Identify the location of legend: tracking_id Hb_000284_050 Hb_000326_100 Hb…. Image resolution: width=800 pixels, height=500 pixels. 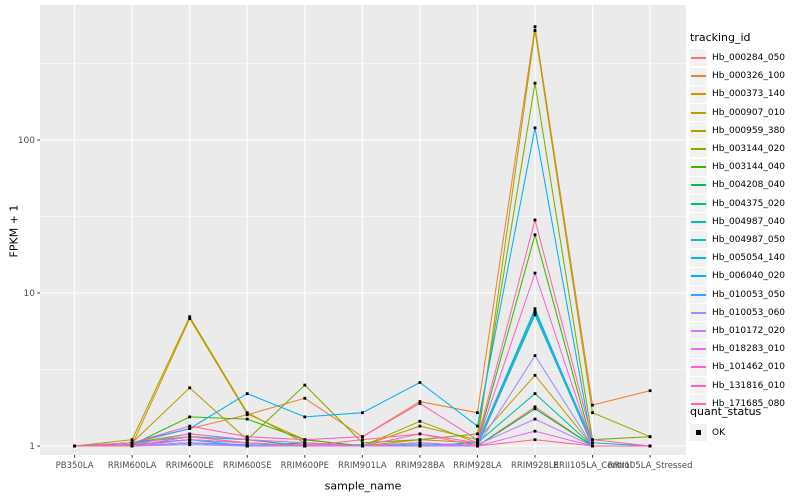
(744, 250).